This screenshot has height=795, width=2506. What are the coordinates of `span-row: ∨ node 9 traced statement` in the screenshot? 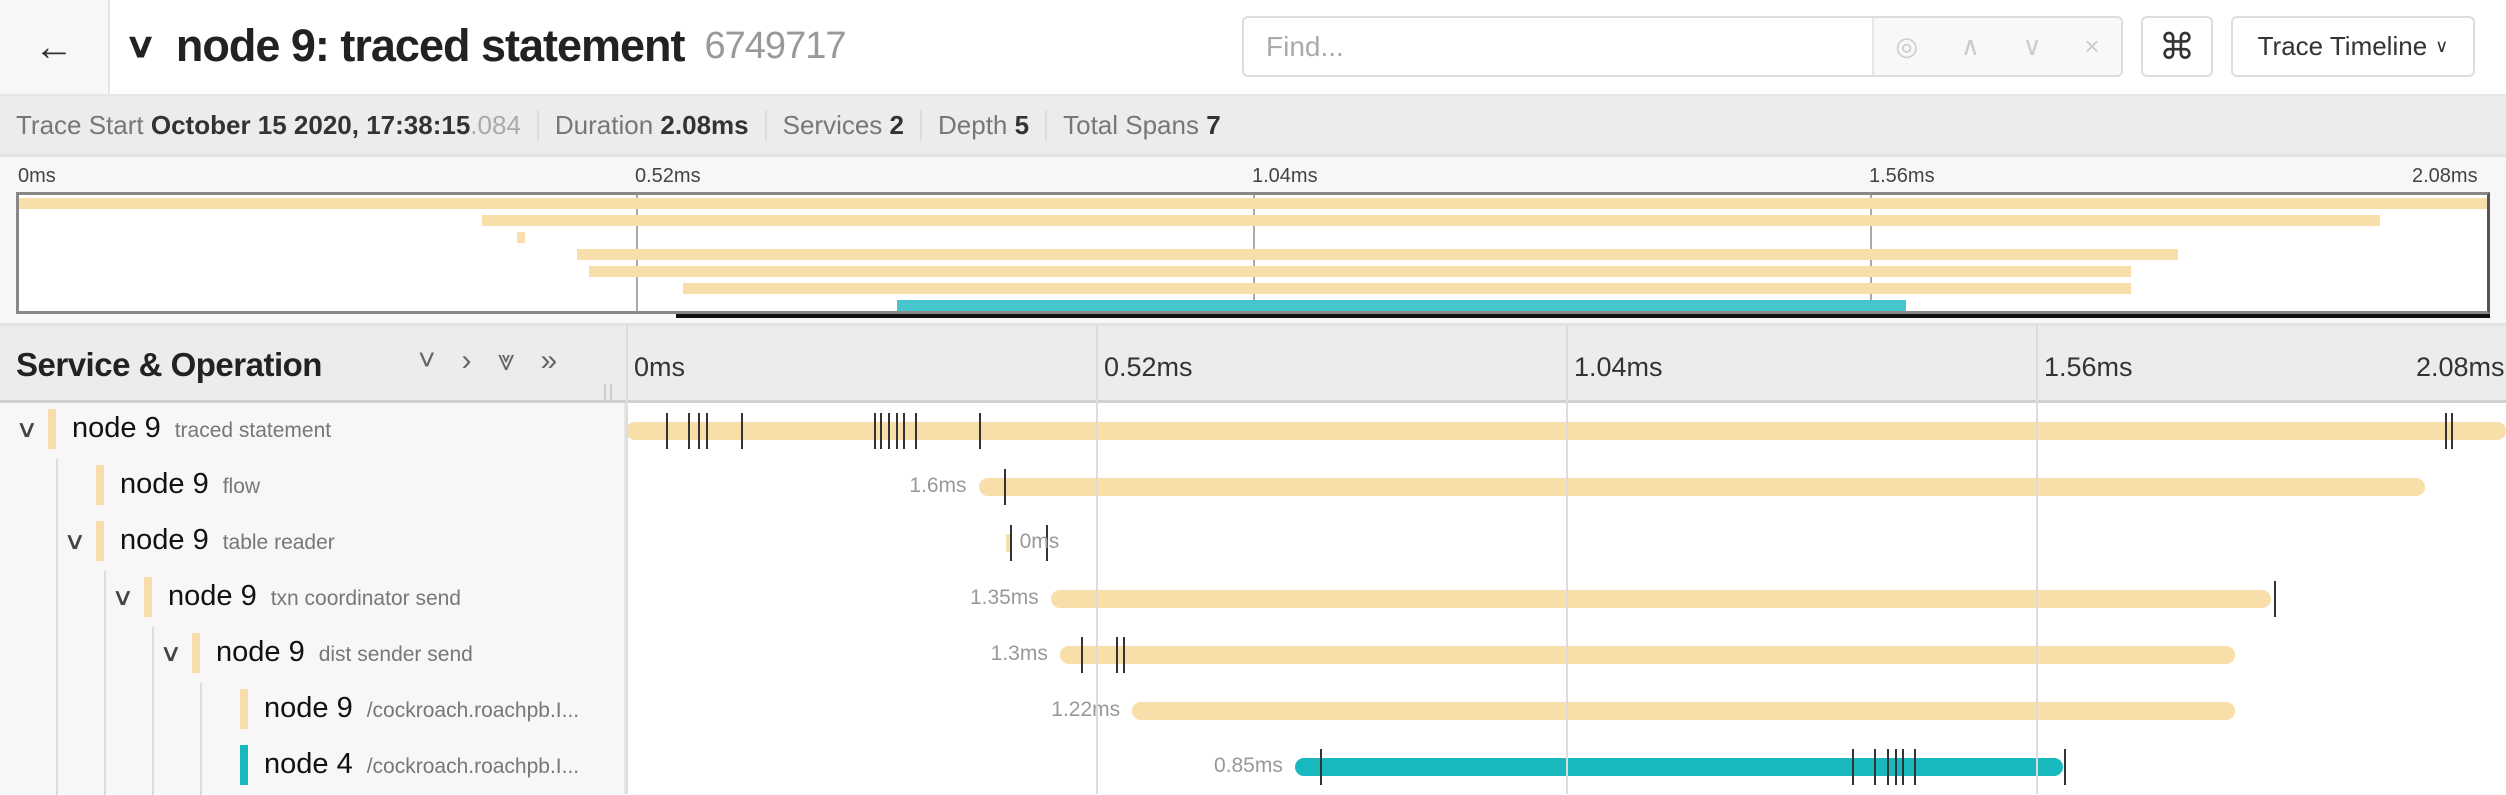 It's located at (313, 431).